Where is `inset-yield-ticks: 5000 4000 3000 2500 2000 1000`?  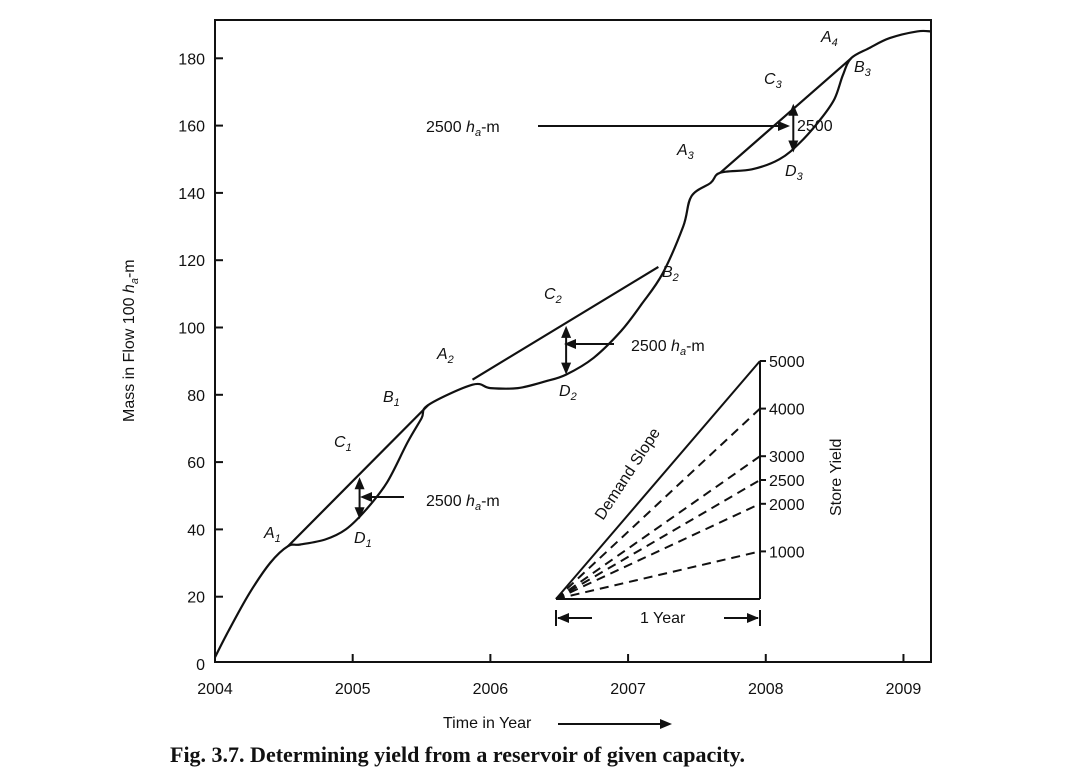
inset-yield-ticks: 5000 4000 3000 2500 2000 1000 is located at coordinates (782, 457).